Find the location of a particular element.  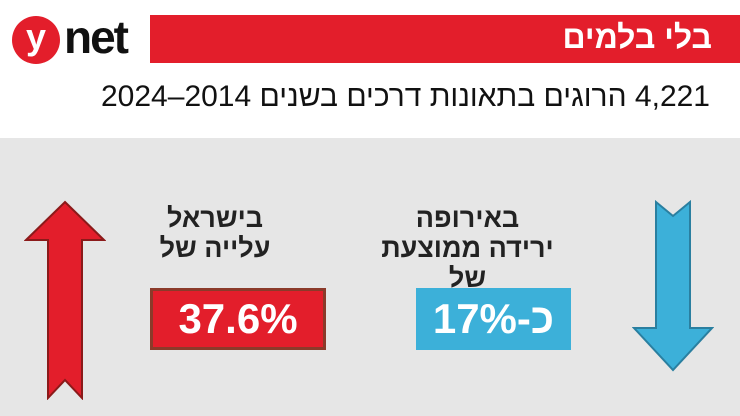

down-arrow-icon is located at coordinates (673, 286).